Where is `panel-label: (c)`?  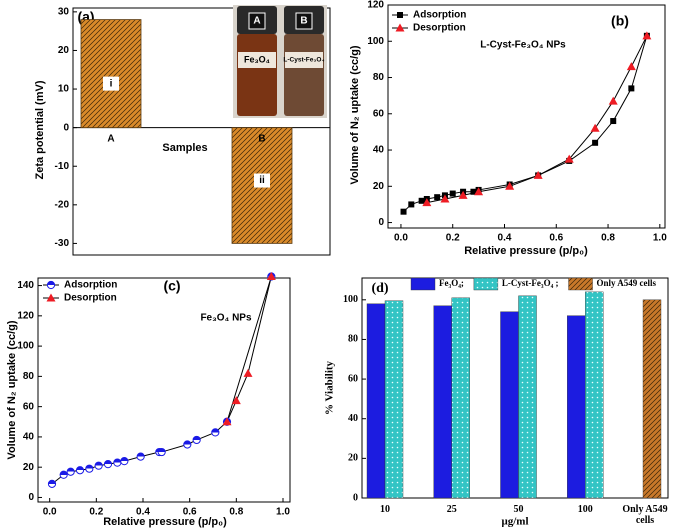 panel-label: (c) is located at coordinates (171, 286).